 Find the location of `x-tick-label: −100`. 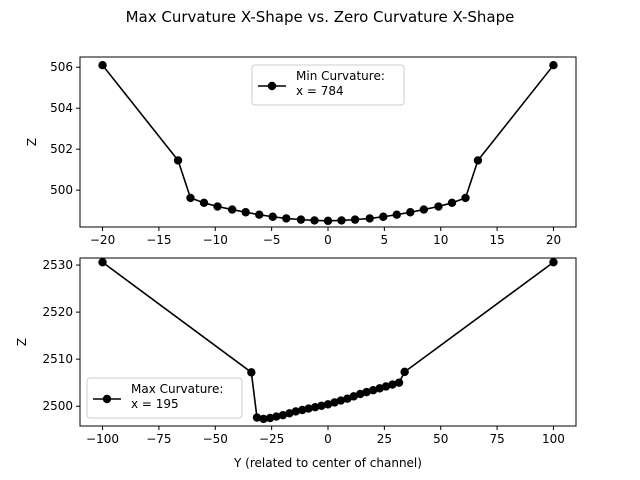

x-tick-label: −100 is located at coordinates (102, 439).